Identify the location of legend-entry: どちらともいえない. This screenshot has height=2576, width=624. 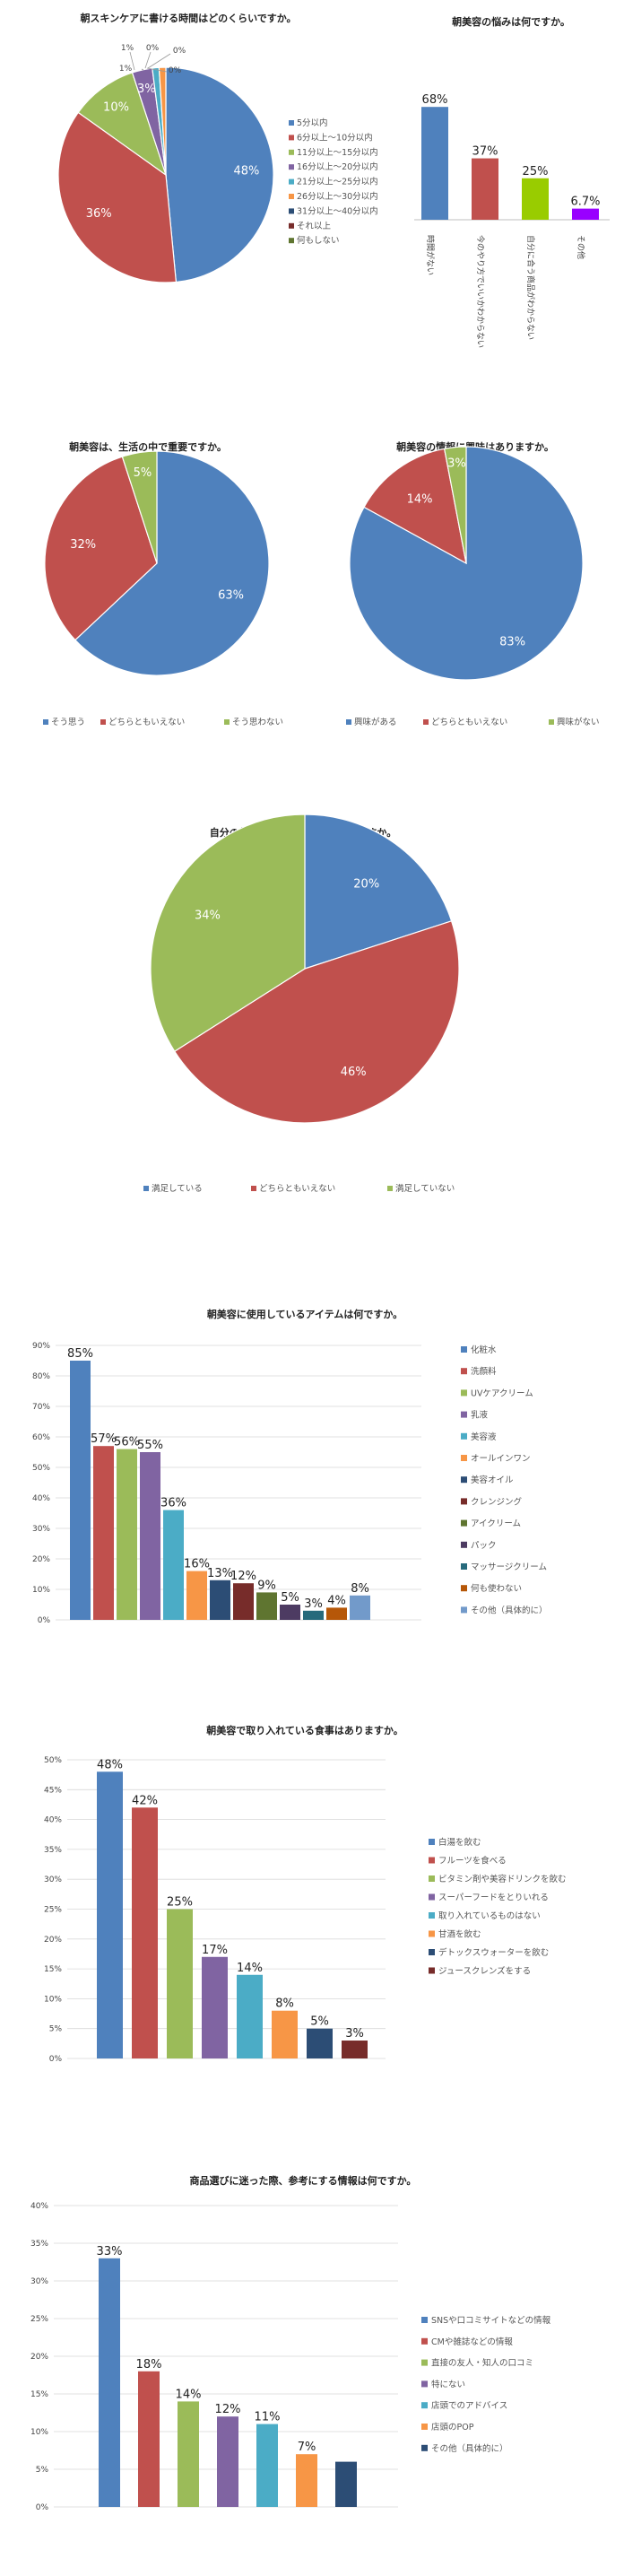
(146, 722).